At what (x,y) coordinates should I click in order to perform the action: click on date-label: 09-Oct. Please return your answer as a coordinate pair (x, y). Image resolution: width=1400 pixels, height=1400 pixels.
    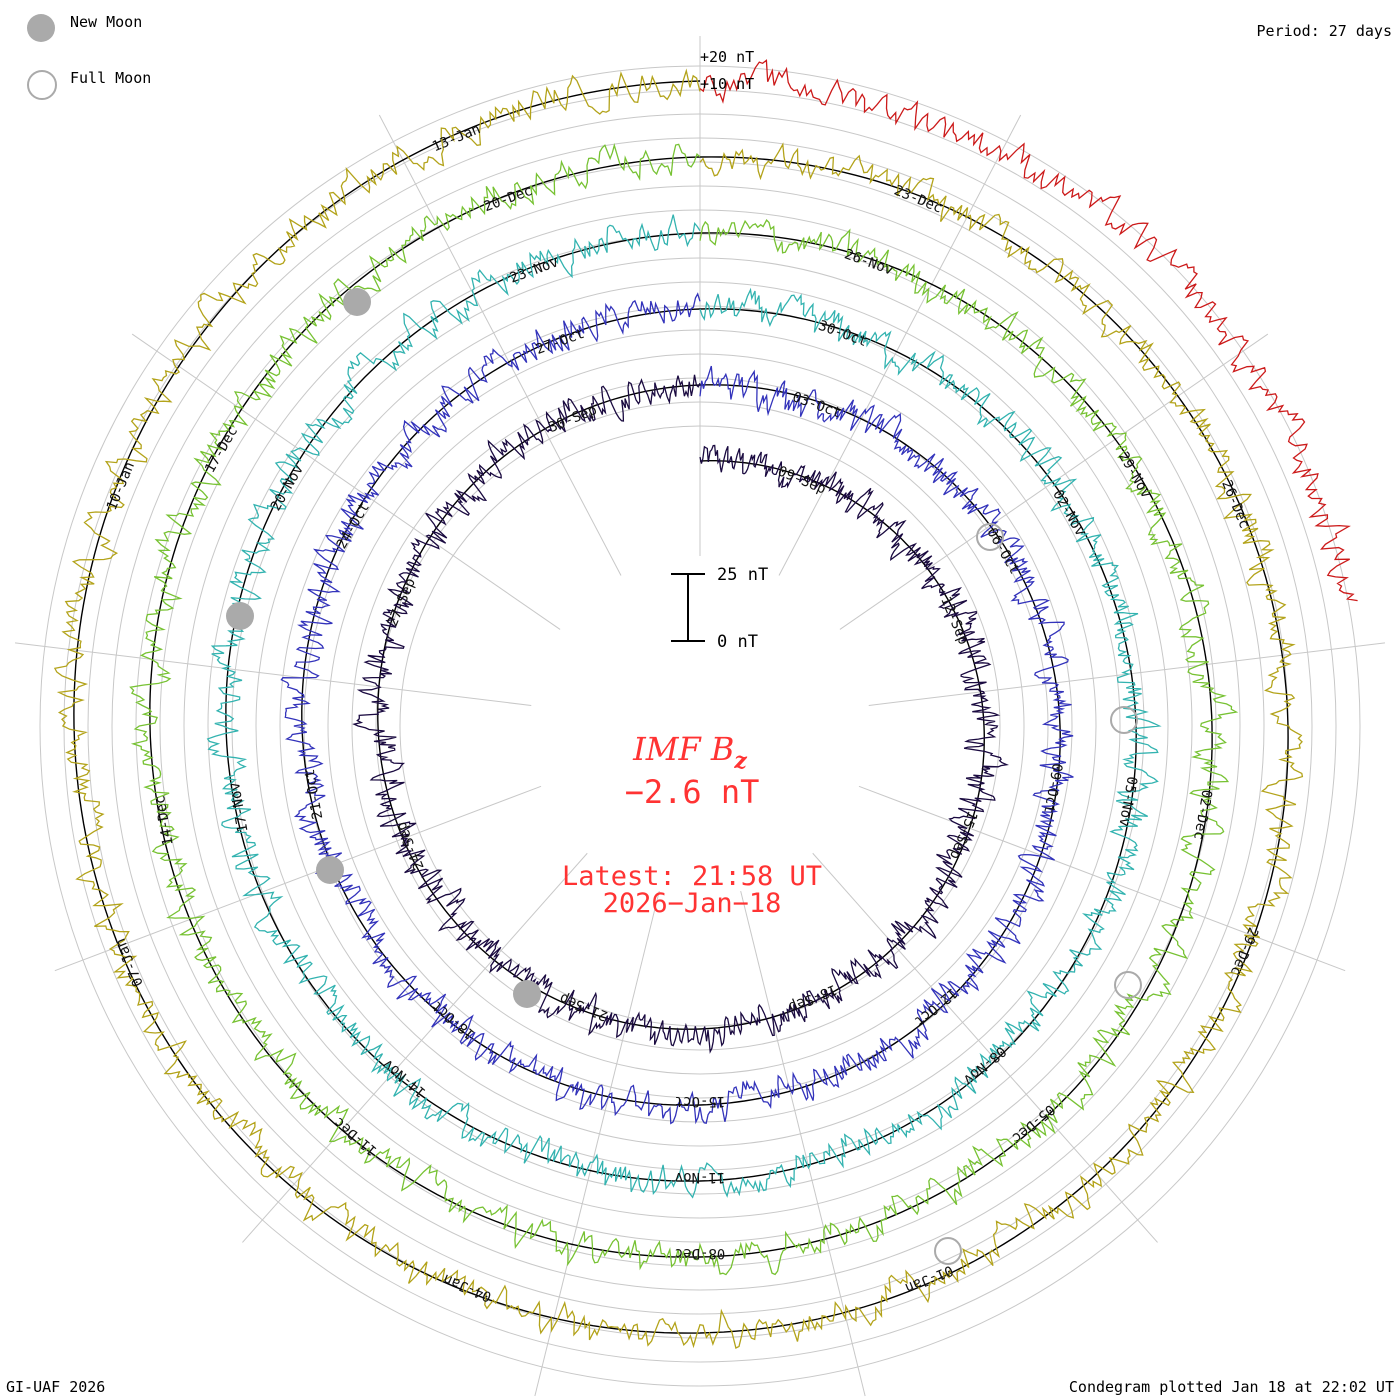
    Looking at the image, I should click on (1052, 788).